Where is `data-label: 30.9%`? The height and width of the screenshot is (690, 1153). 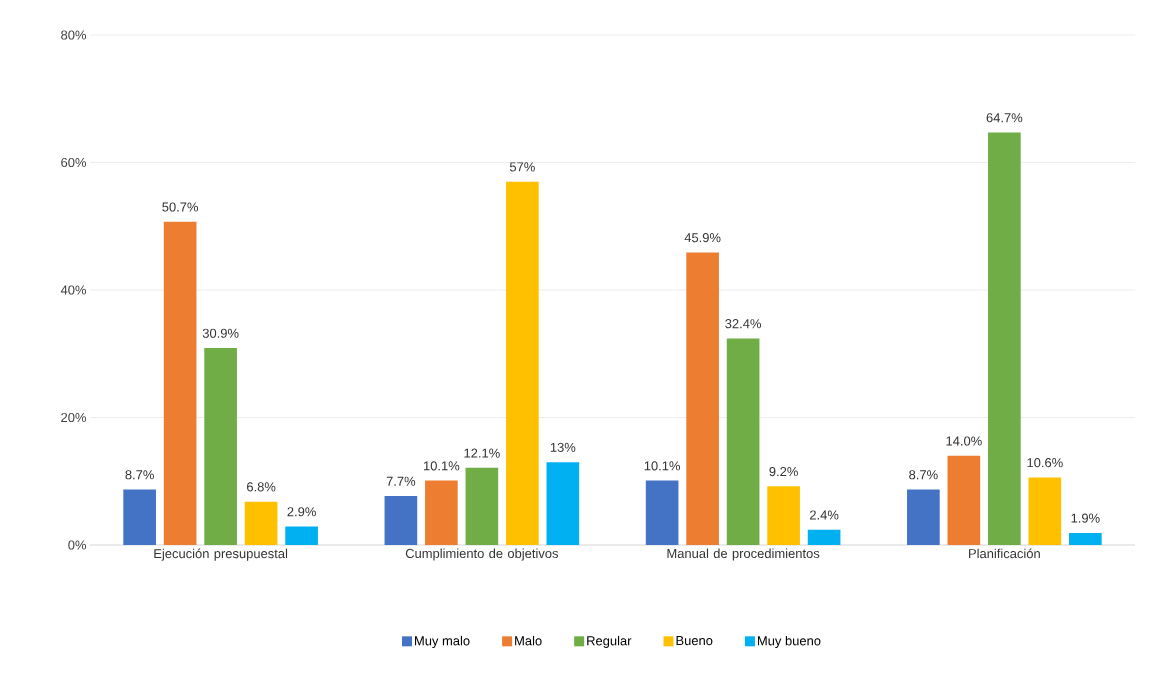
data-label: 30.9% is located at coordinates (220, 333).